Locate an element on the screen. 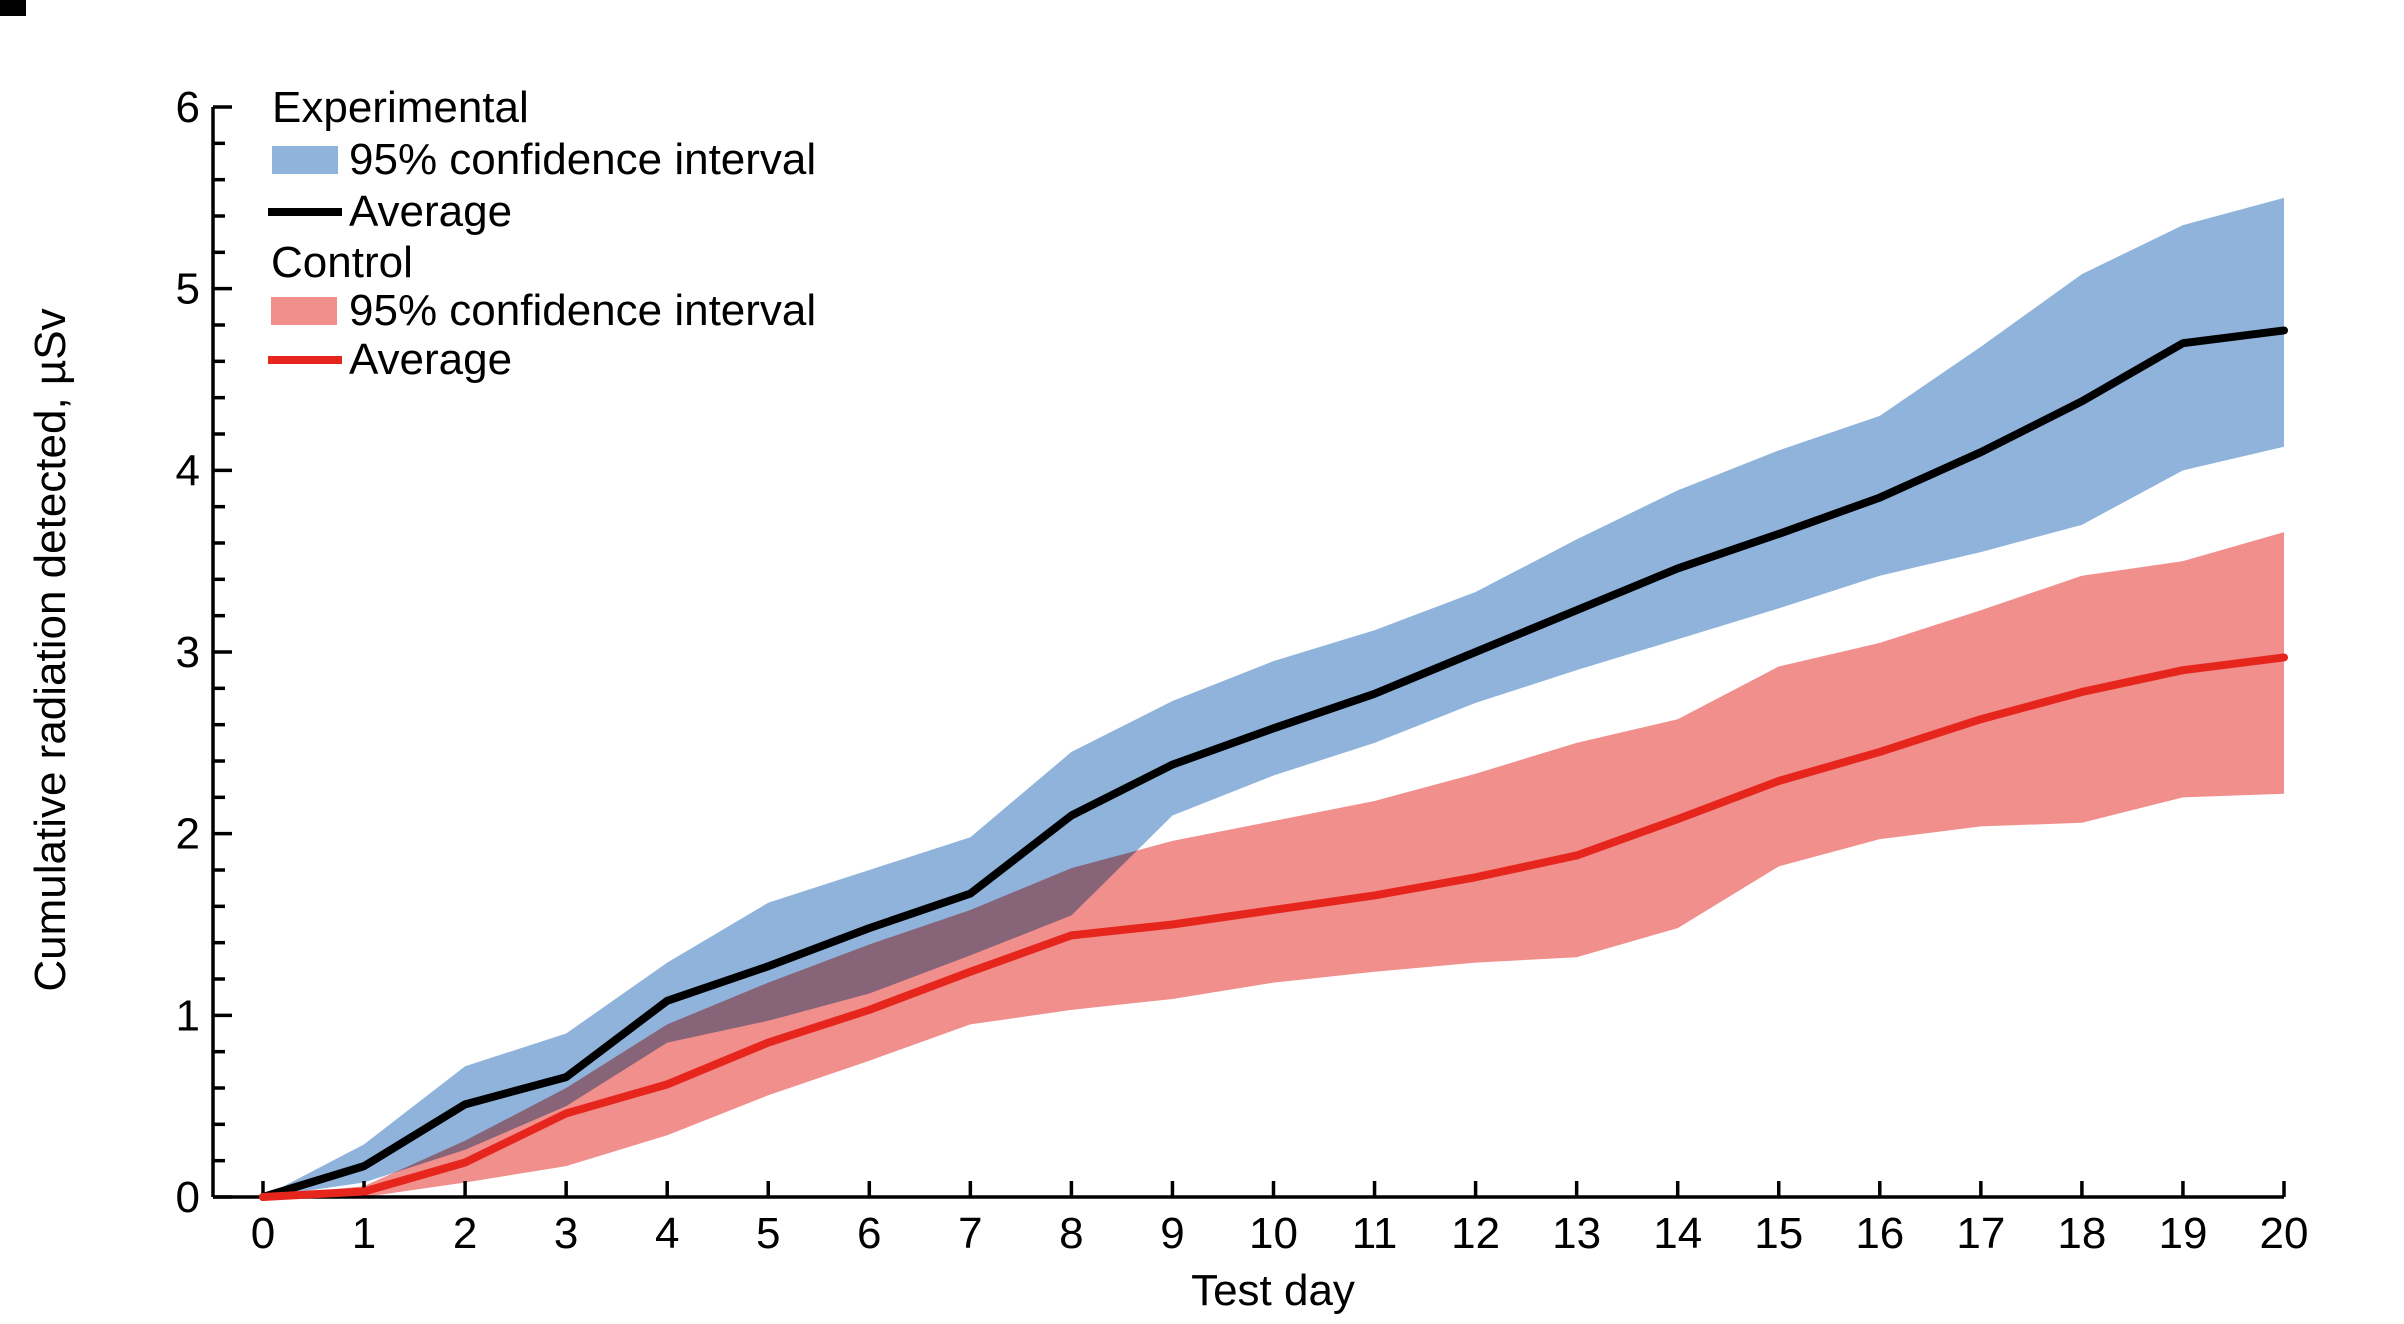  y-tick-label: 4 is located at coordinates (188, 470).